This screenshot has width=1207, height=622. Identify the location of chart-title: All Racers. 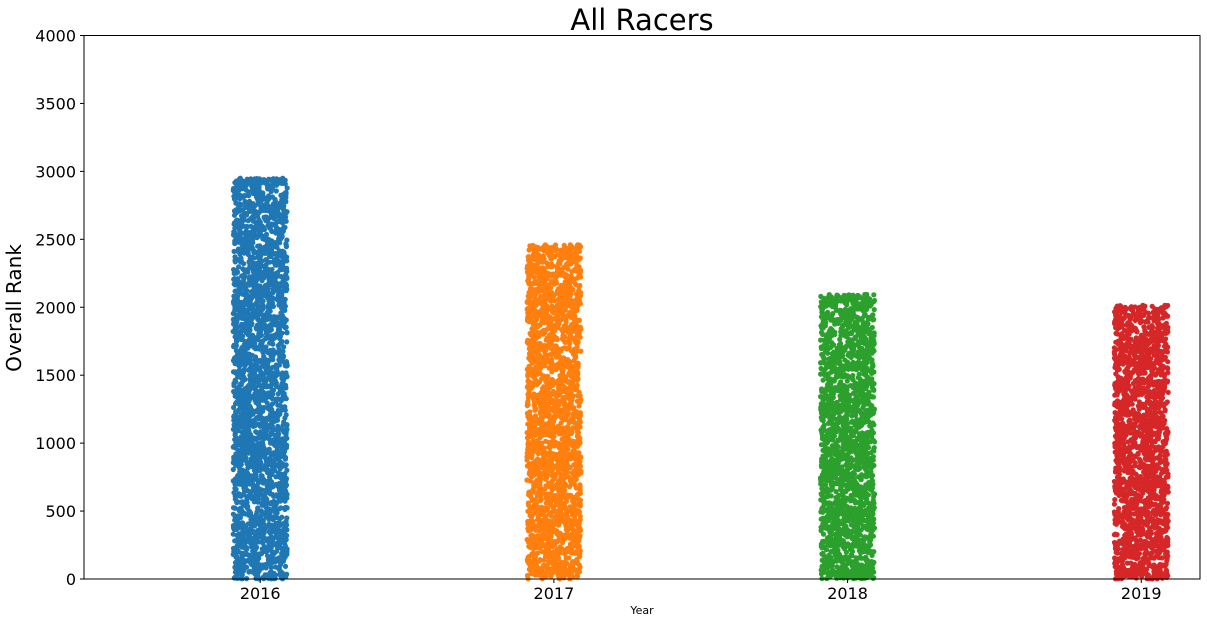
(641, 20).